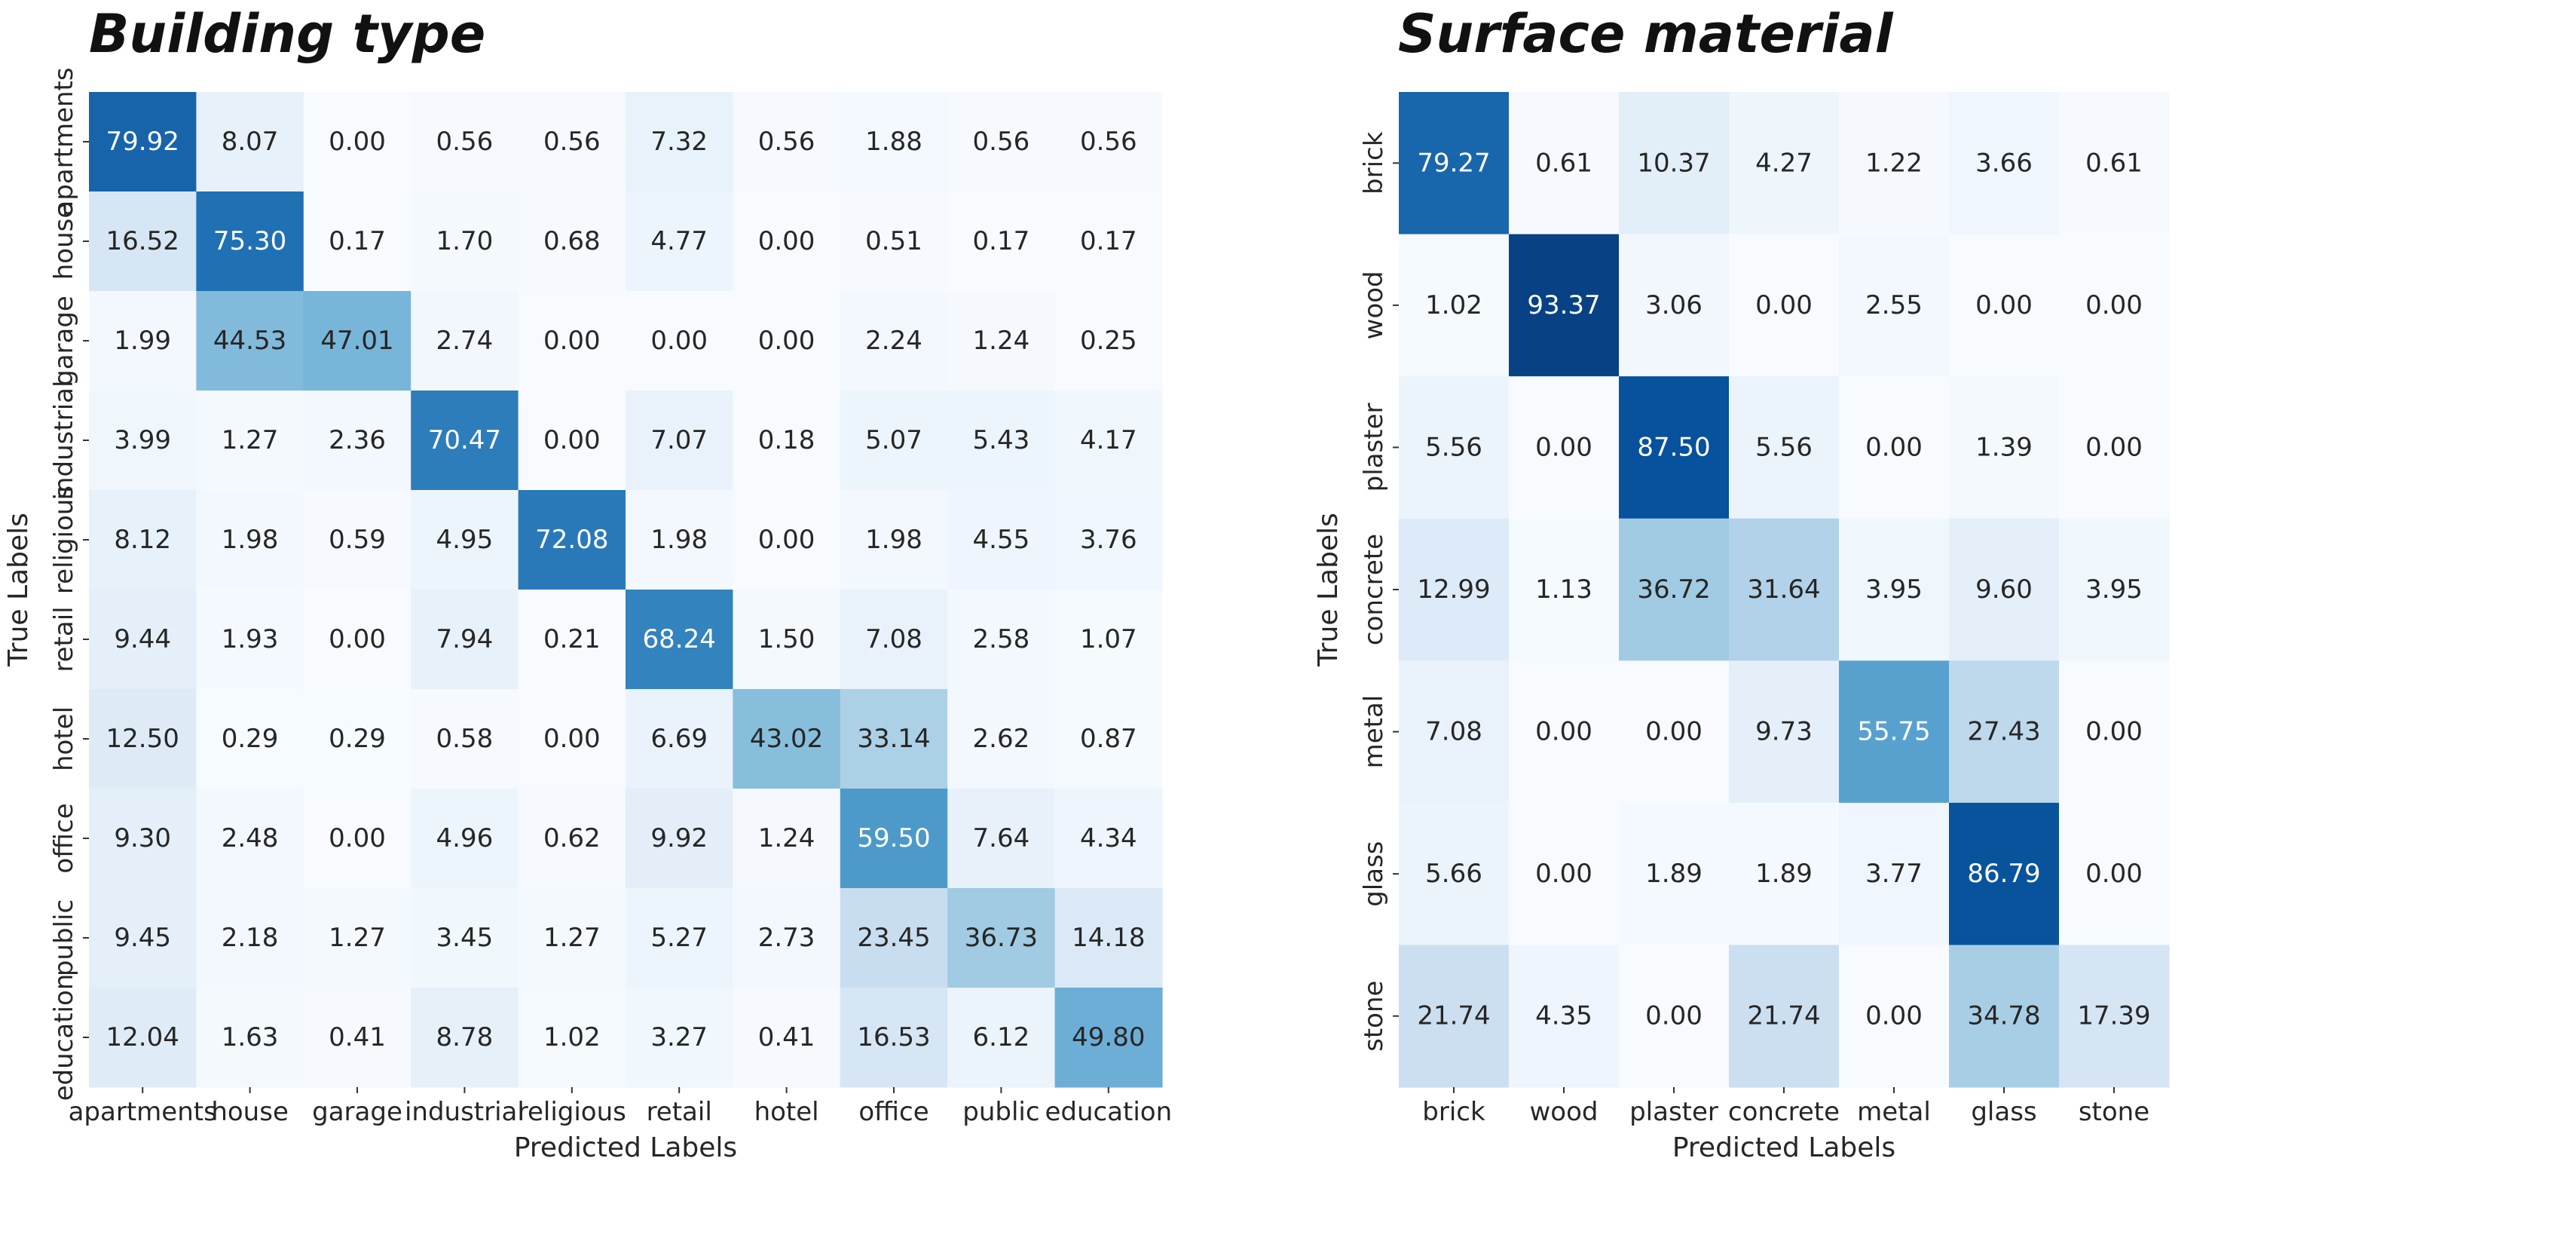 This screenshot has height=1256, width=2576. I want to click on cell-value-label: 72.08, so click(571, 540).